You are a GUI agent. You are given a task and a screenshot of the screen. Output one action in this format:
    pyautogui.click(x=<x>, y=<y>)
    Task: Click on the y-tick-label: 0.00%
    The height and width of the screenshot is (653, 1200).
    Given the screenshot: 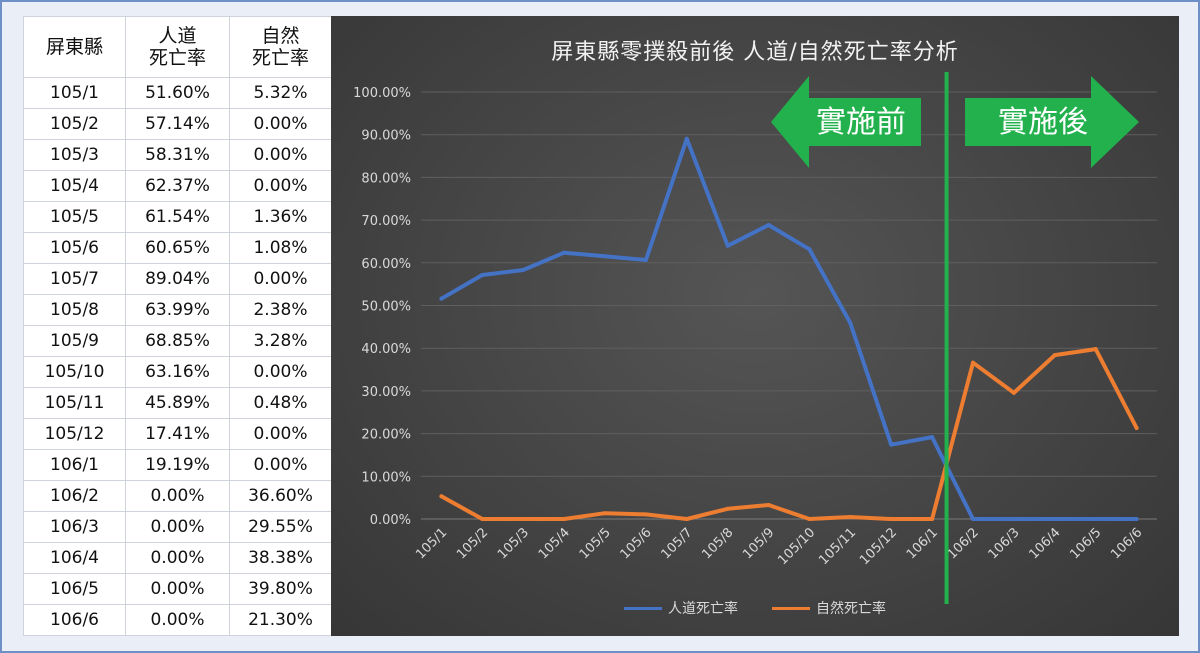 What is the action you would take?
    pyautogui.click(x=390, y=520)
    